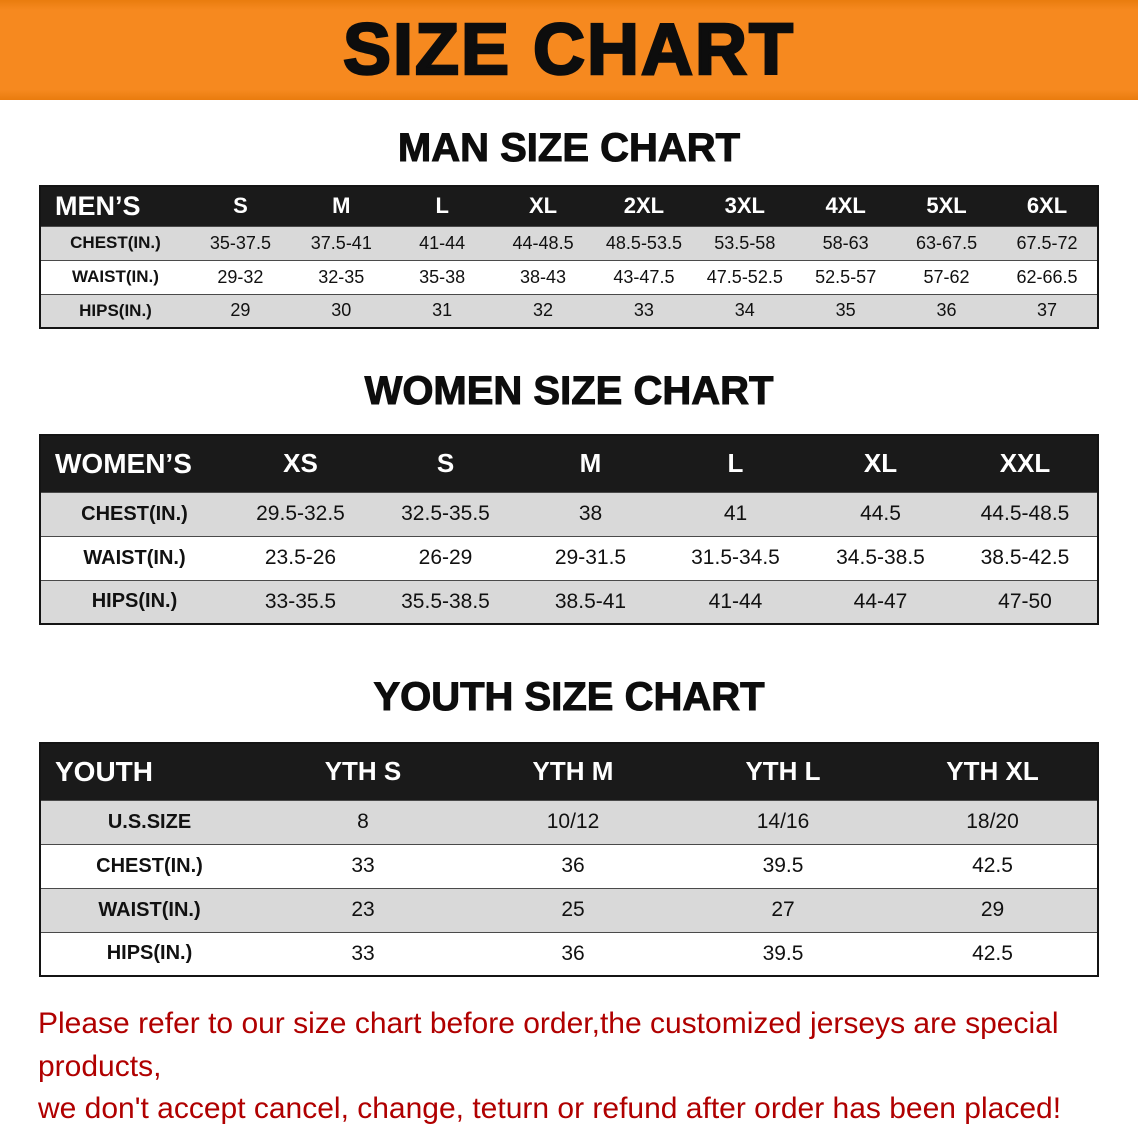 This screenshot has width=1138, height=1132. Describe the element at coordinates (445, 601) in the screenshot. I see `size-value: 35.5-38.5` at that location.